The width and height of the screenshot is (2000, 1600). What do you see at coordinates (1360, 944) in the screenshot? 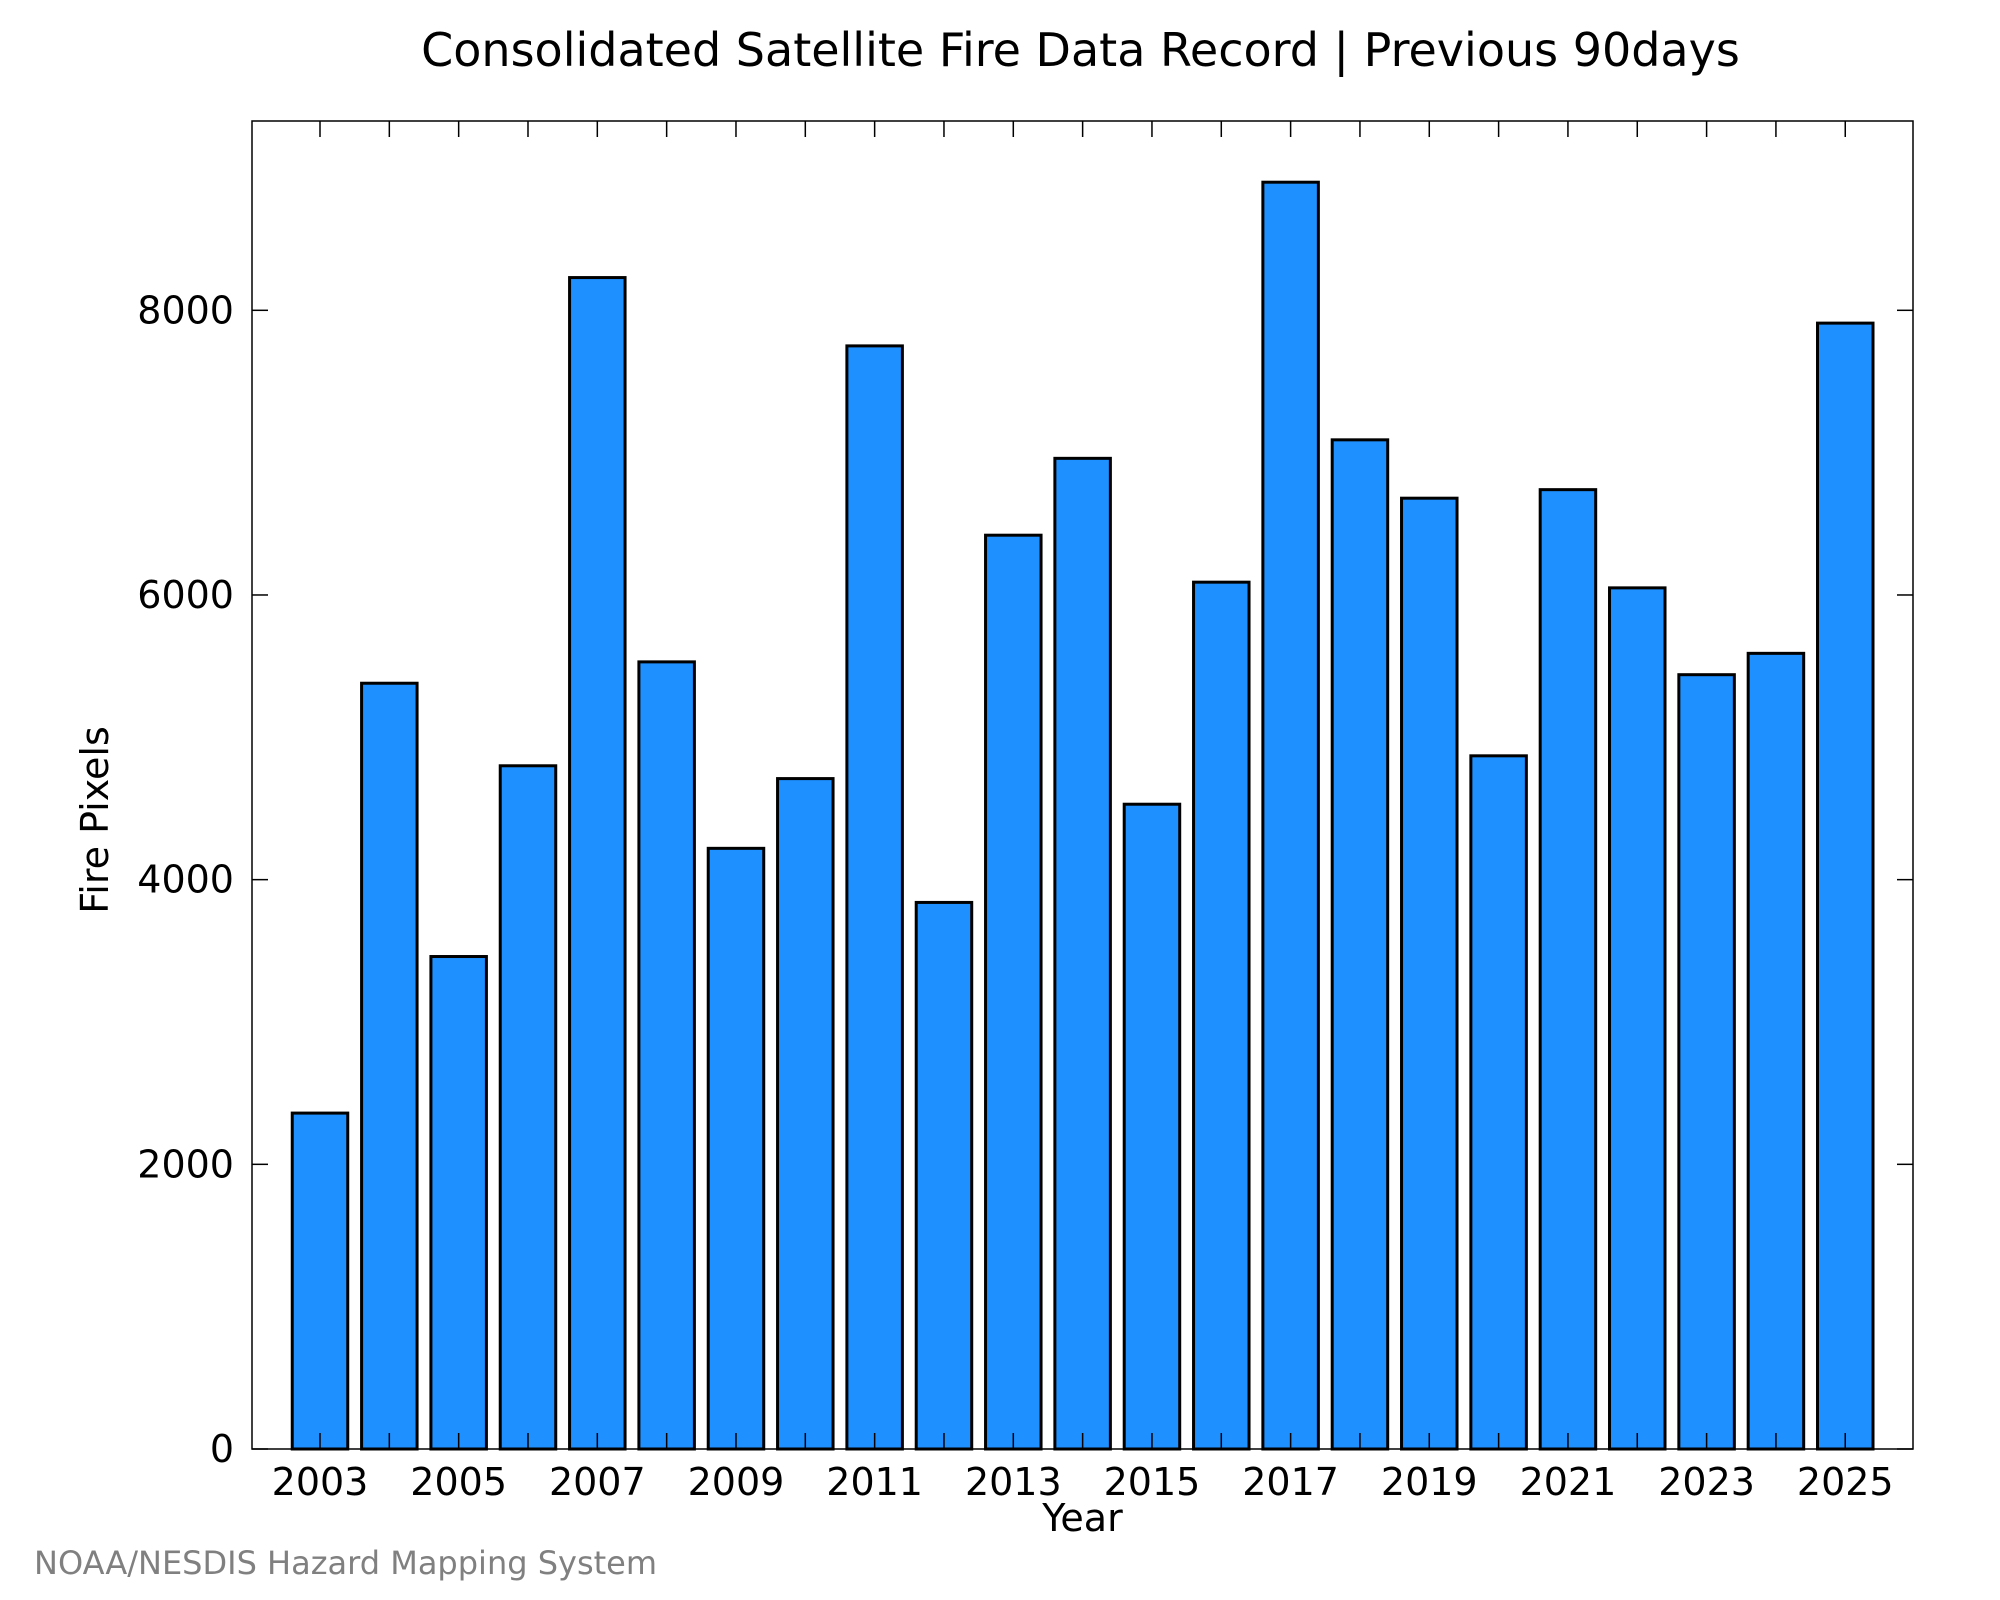
I see `bar-2018` at bounding box center [1360, 944].